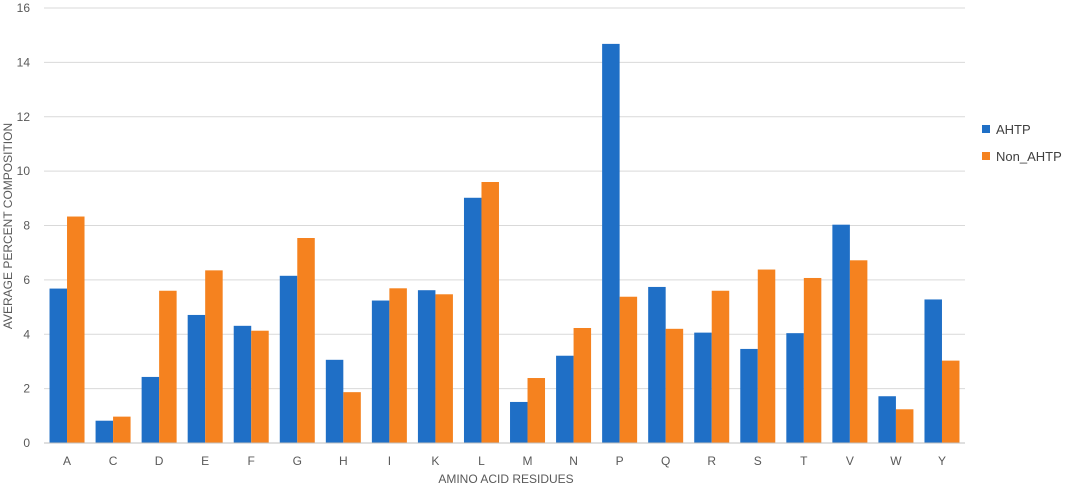 The height and width of the screenshot is (487, 1065). What do you see at coordinates (260, 386) in the screenshot?
I see `bar-non-ahtp-f` at bounding box center [260, 386].